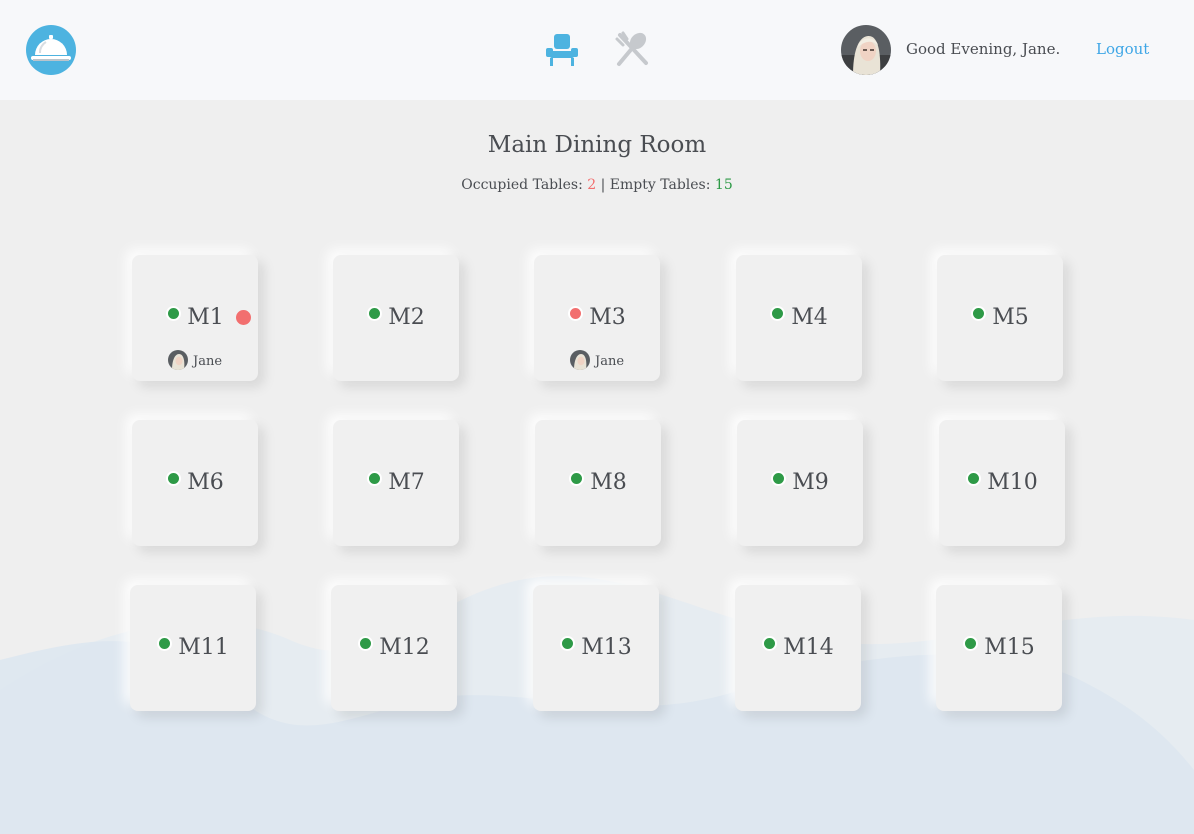 Image resolution: width=1194 pixels, height=834 pixels. I want to click on cloche-icon, so click(51, 50).